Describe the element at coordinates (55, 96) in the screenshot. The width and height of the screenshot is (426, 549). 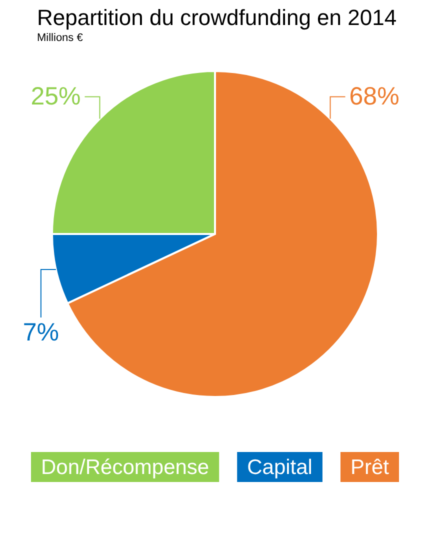
I see `data-label: 25%` at that location.